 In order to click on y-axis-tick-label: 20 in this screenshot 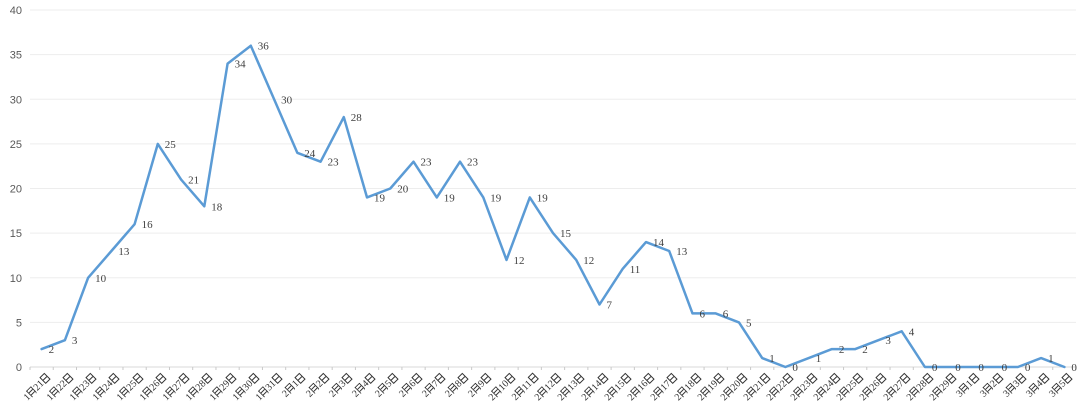, I will do `click(16, 190)`.